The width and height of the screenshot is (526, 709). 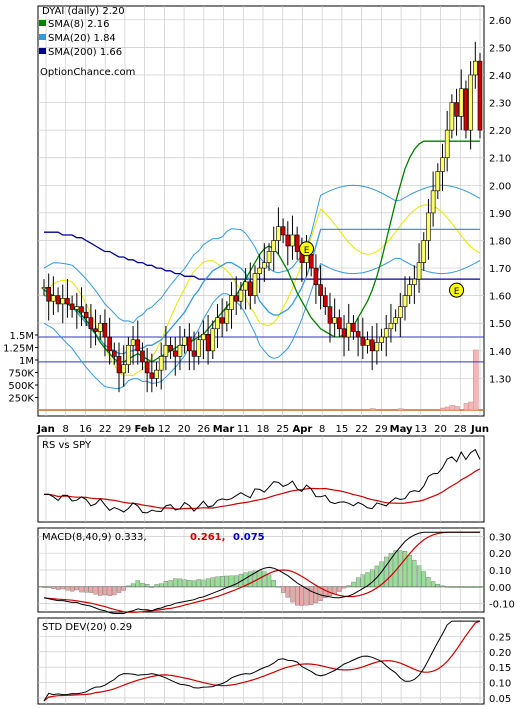 I want to click on legend-swatch, so click(x=42, y=23).